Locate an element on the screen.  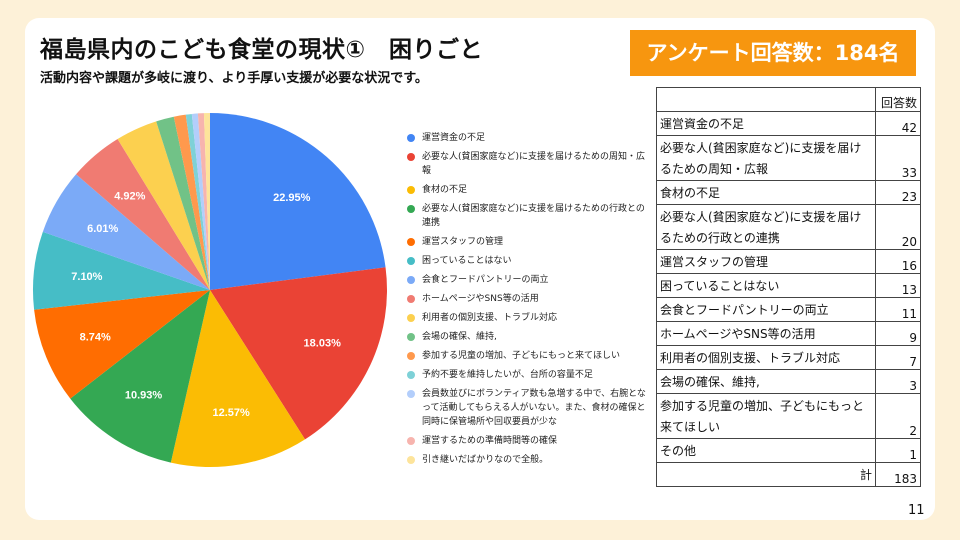
row-label: 参加する児童の増加、子どもにもっと来てほしい is located at coordinates (766, 416).